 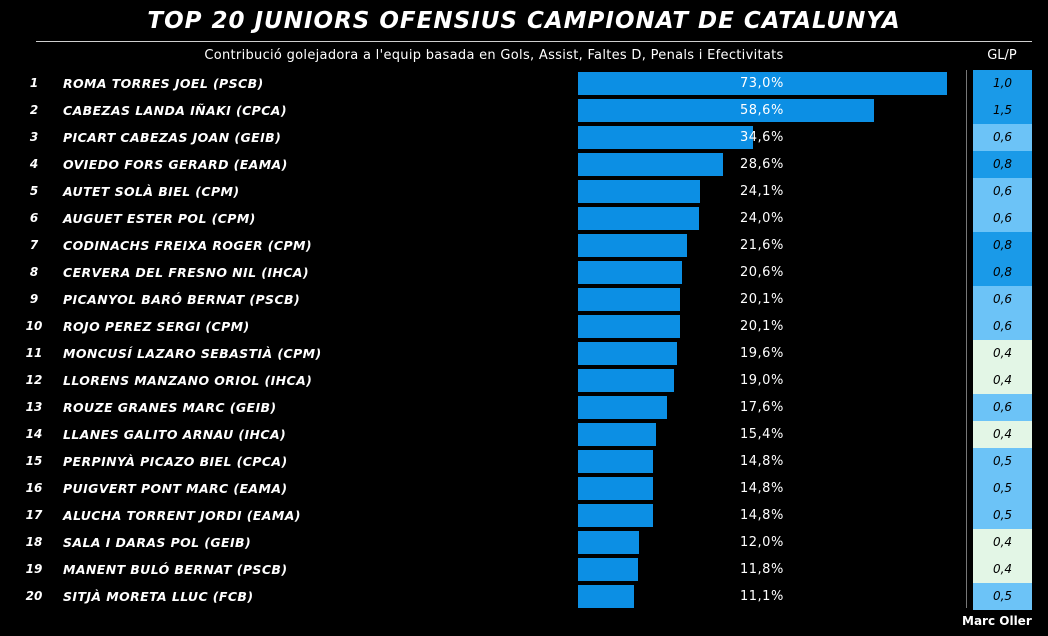 I want to click on bar-value-label: 11,1%, so click(x=762, y=596).